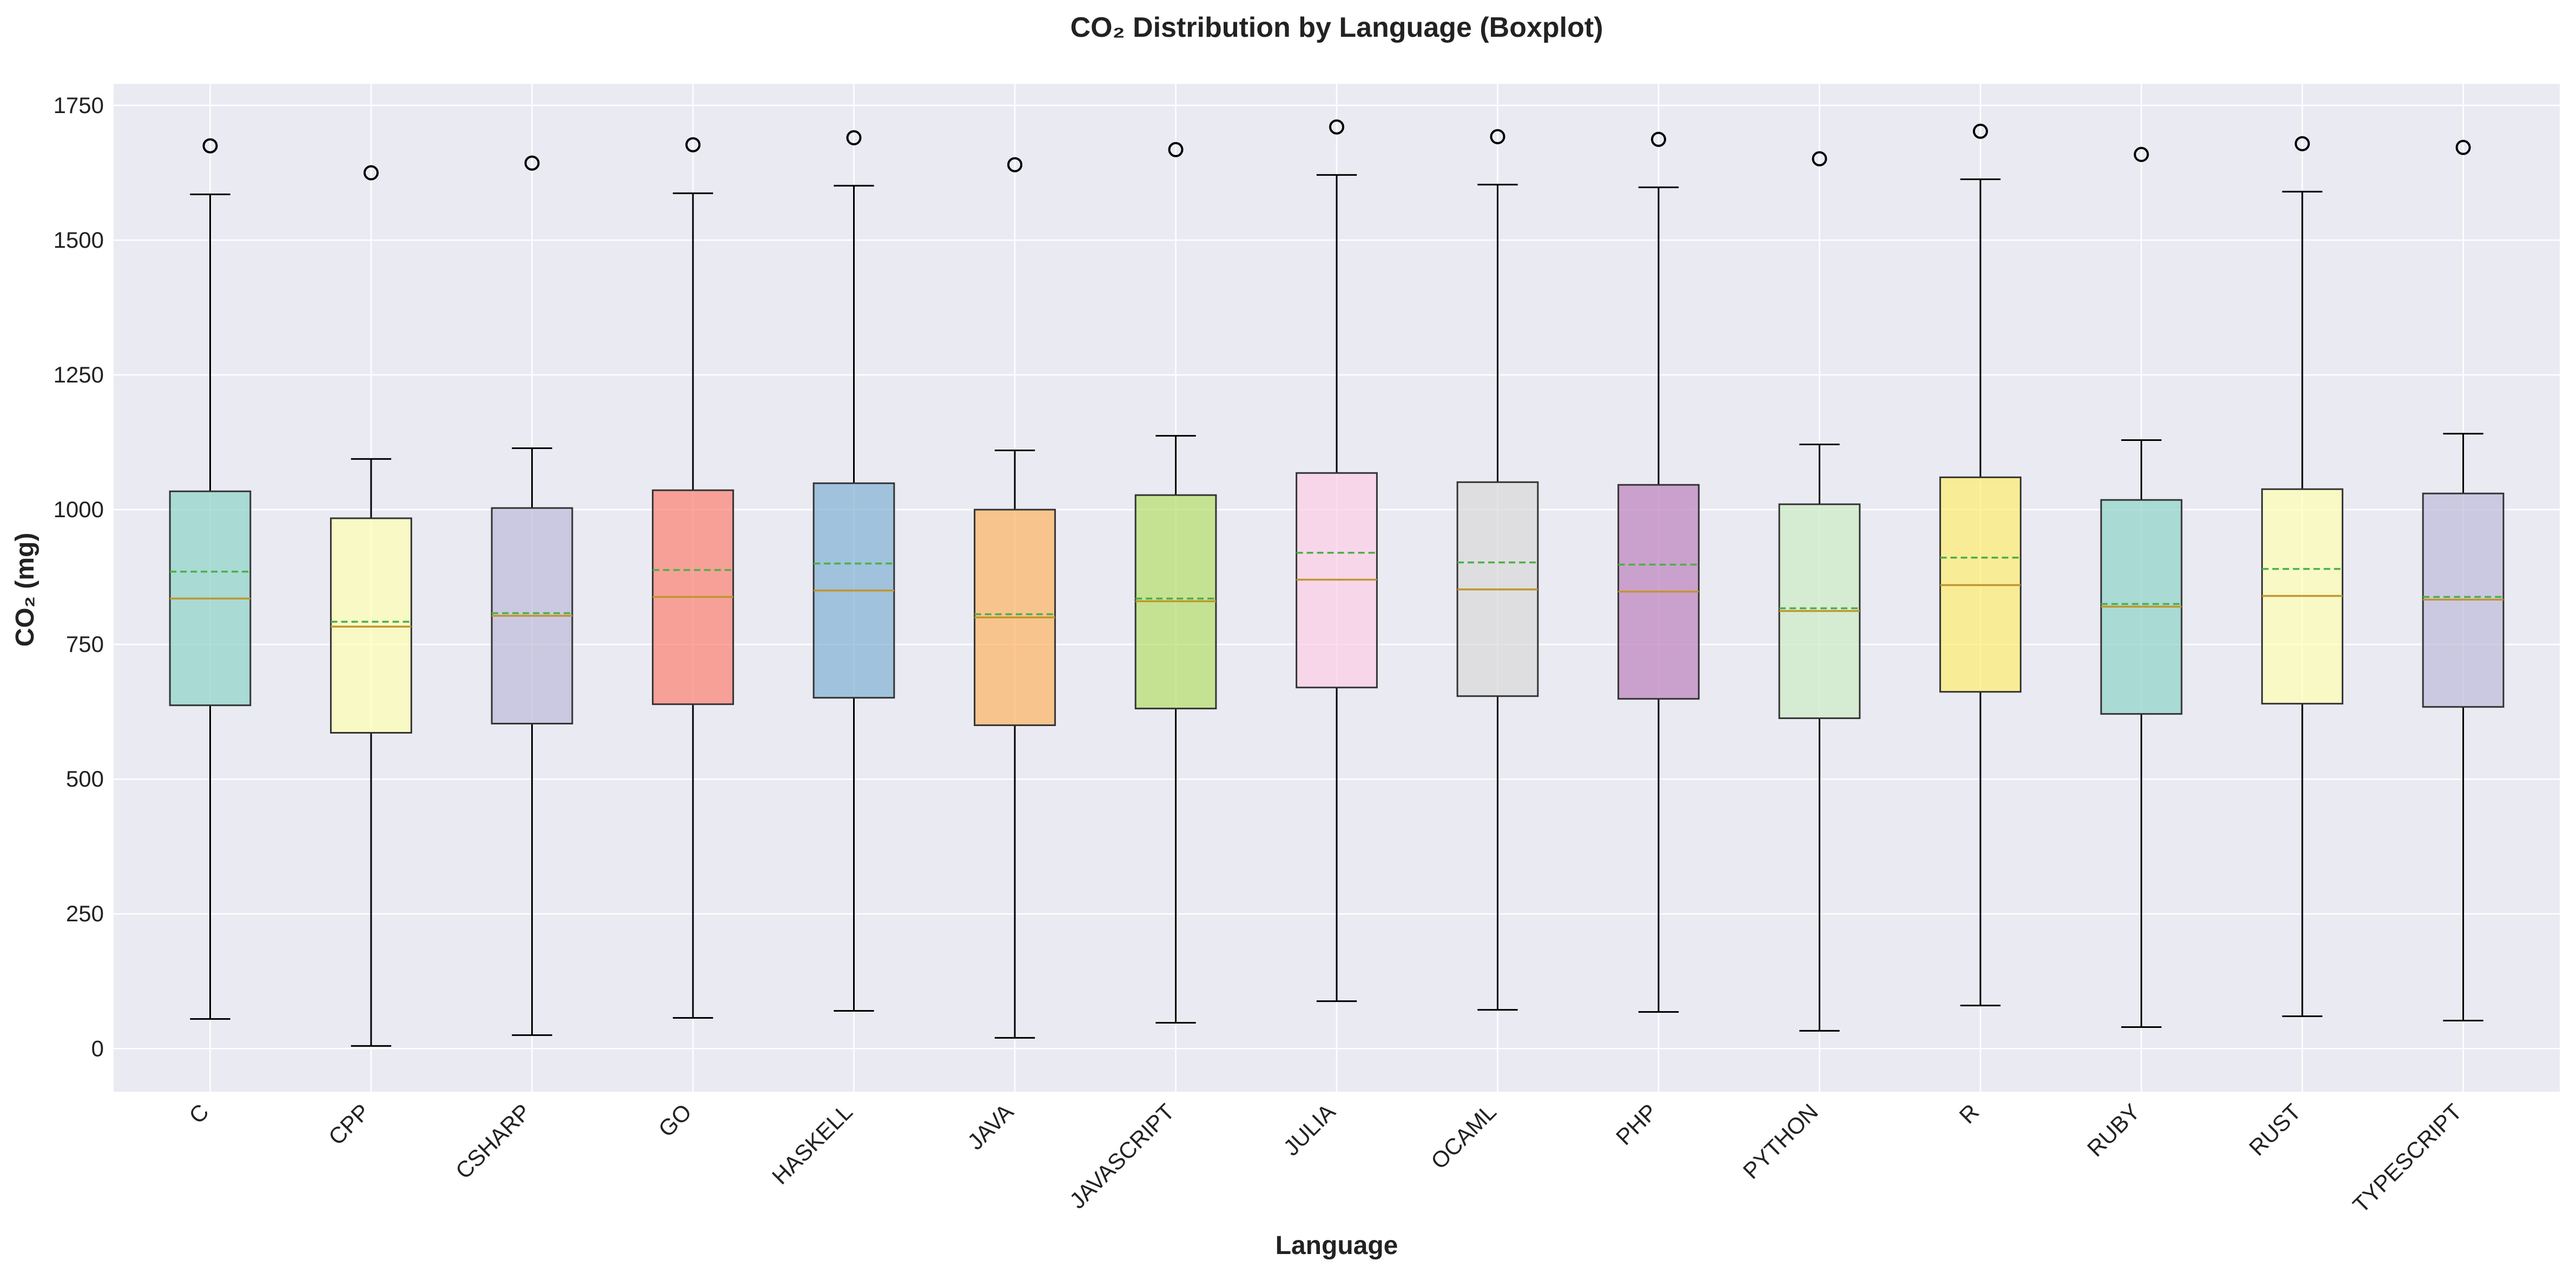 Image resolution: width=2576 pixels, height=1280 pixels. What do you see at coordinates (85, 779) in the screenshot?
I see `y-tick-label: 500` at bounding box center [85, 779].